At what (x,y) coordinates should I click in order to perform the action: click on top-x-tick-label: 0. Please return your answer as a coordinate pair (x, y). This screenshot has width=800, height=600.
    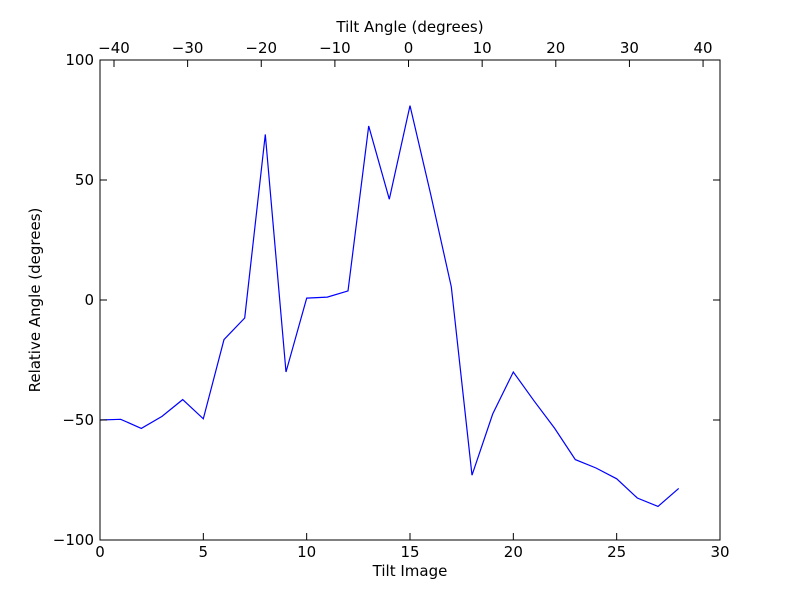
    Looking at the image, I should click on (409, 48).